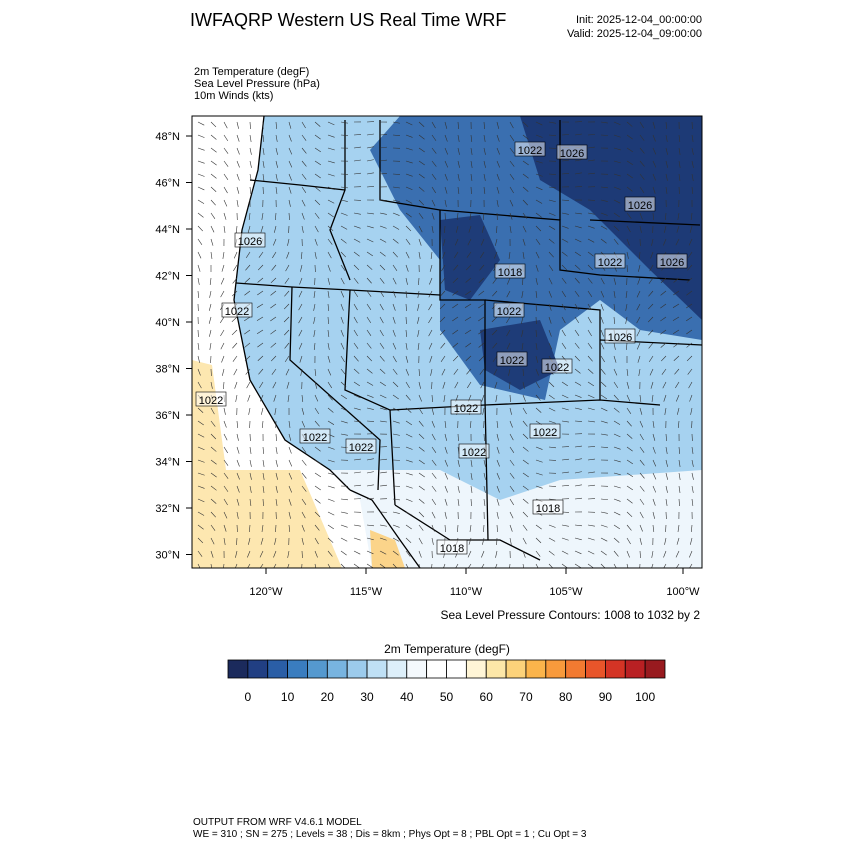  Describe the element at coordinates (328, 697) in the screenshot. I see `colorbar-tick-label: 20` at that location.